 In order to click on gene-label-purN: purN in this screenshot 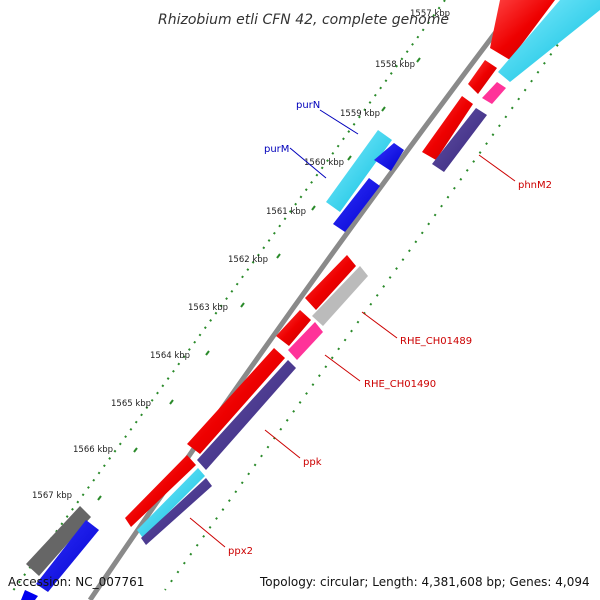, I will do `click(308, 105)`.